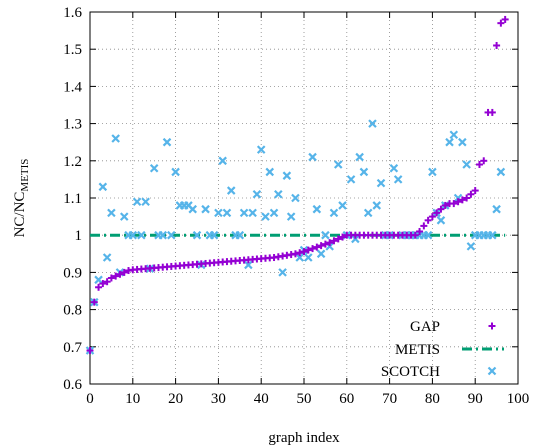 This screenshot has height=448, width=543. Describe the element at coordinates (492, 371) in the screenshot. I see `legend-scotch-marker` at that location.